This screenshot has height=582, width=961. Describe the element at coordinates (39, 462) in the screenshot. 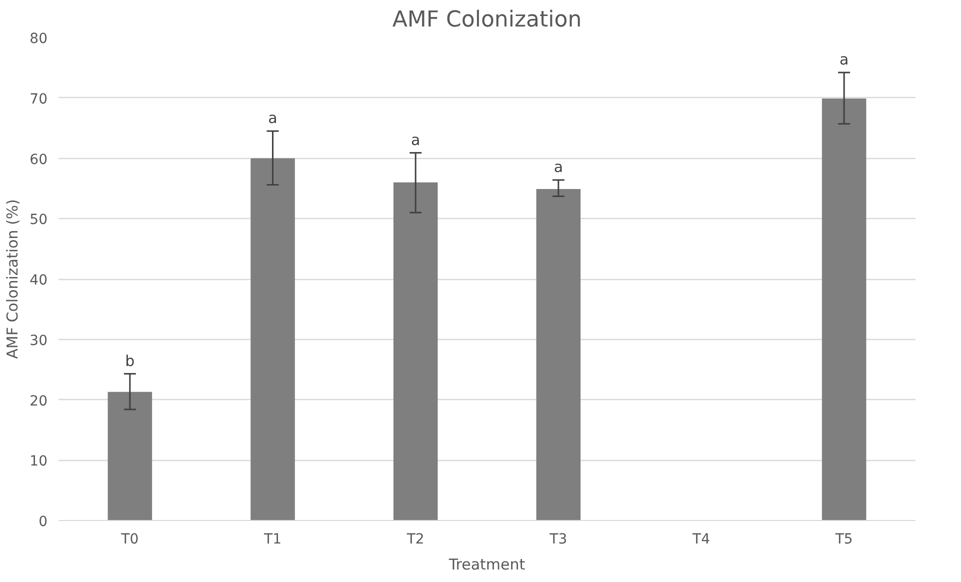

I see `y-tick-label: 10` at that location.